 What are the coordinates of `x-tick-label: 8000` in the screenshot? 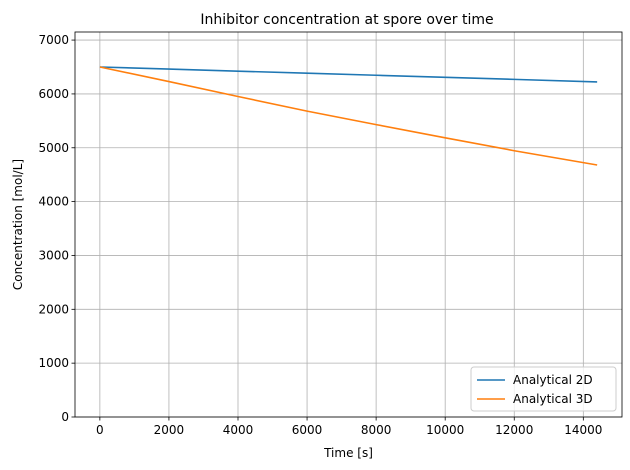 It's located at (376, 430).